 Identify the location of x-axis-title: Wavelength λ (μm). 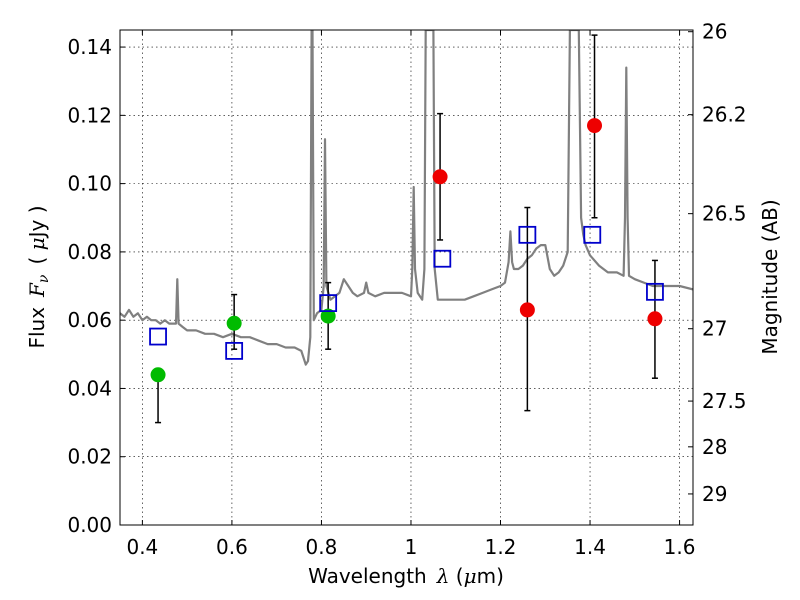
(406, 576).